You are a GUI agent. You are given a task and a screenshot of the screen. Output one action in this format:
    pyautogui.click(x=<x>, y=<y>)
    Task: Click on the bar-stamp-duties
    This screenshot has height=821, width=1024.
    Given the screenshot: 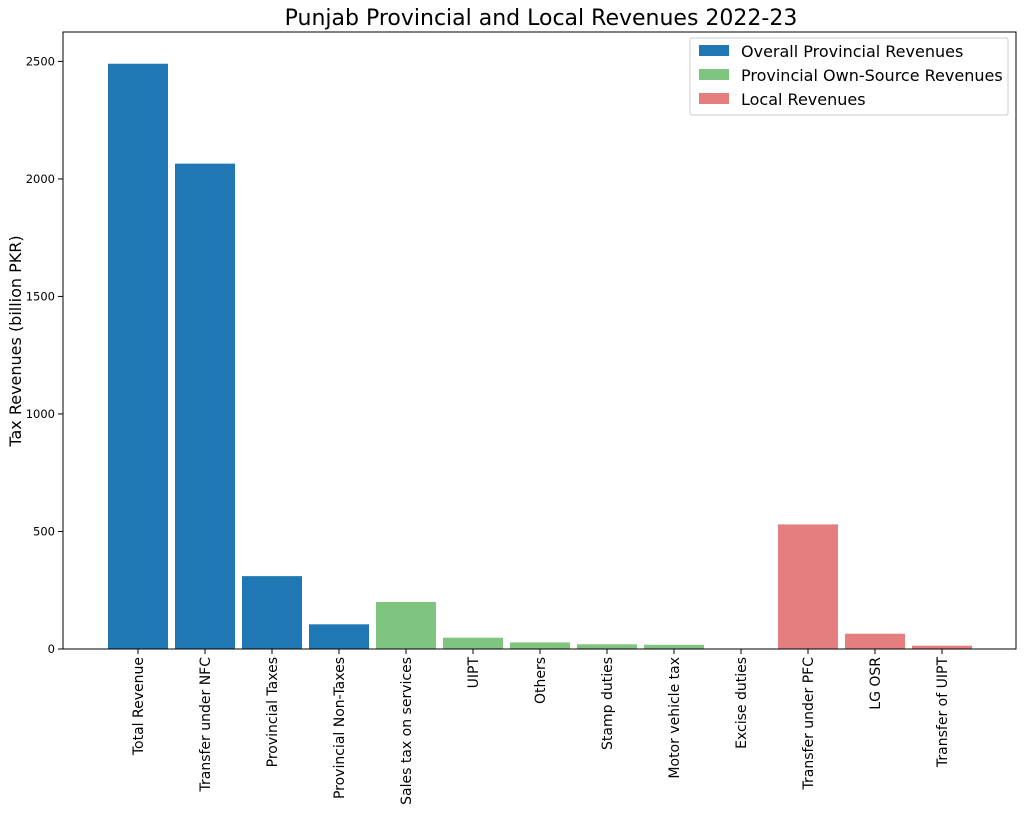 What is the action you would take?
    pyautogui.click(x=607, y=646)
    